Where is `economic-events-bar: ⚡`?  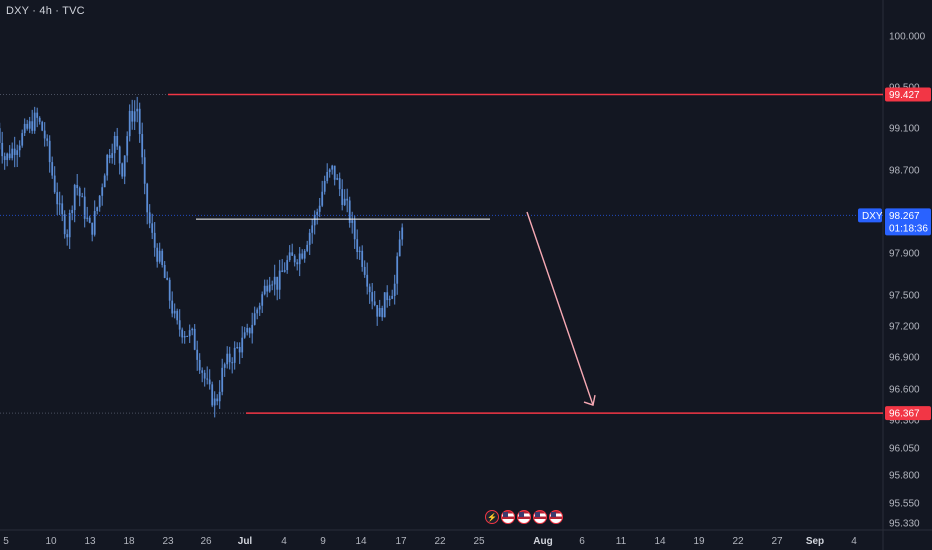 economic-events-bar: ⚡ is located at coordinates (524, 517).